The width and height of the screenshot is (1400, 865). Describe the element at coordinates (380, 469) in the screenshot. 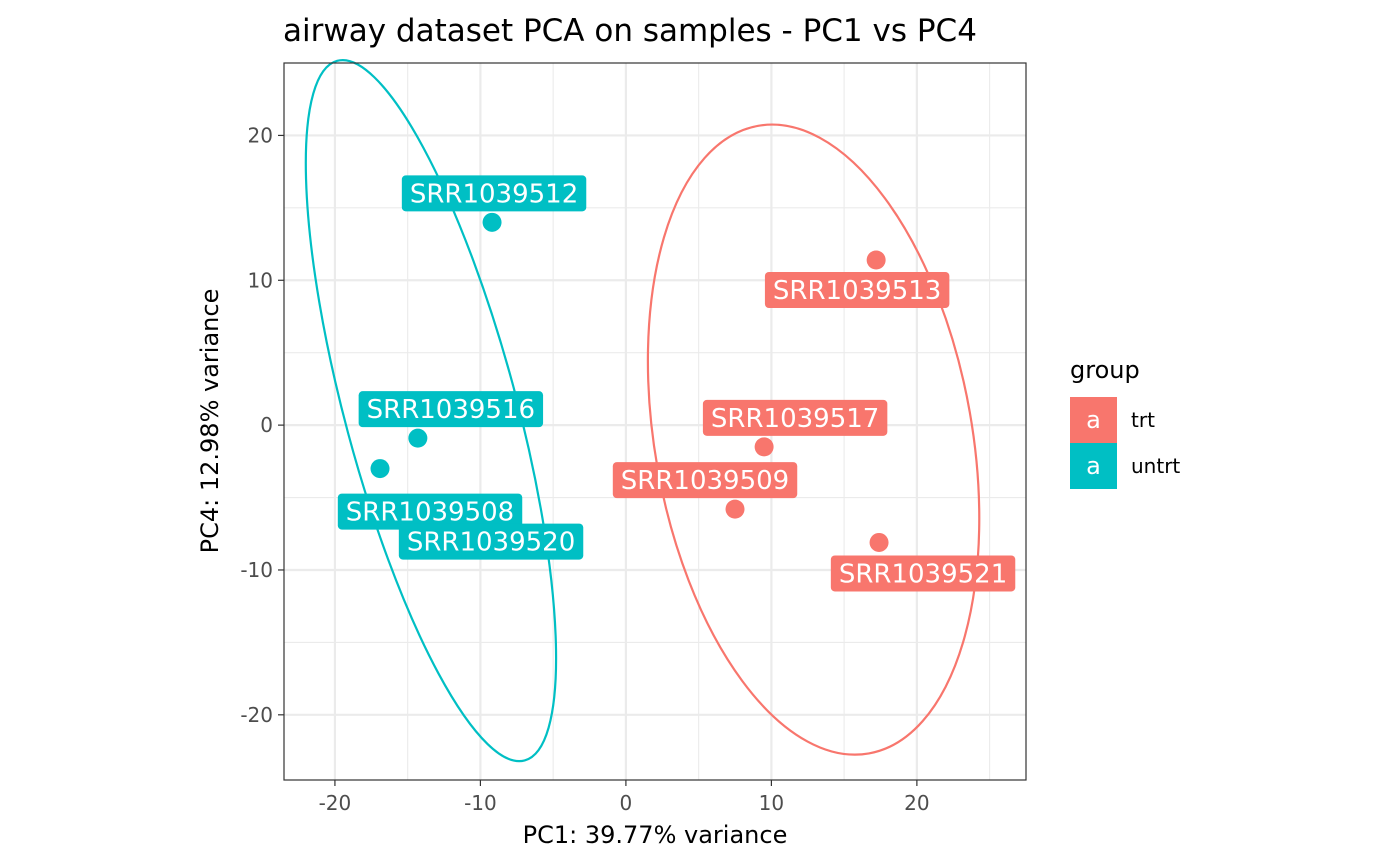

I see `point-SRR1039508` at that location.